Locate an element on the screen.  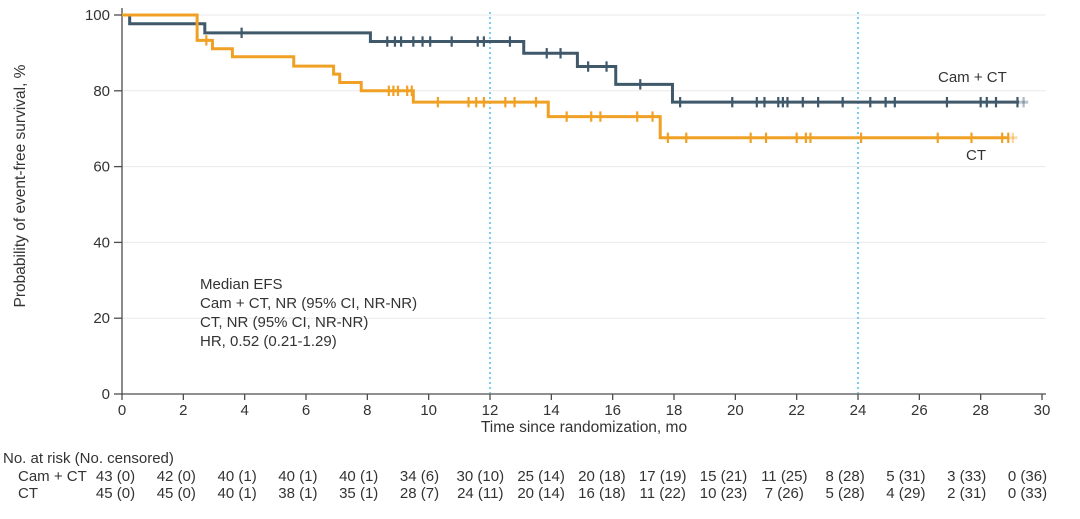
annotation-line-hazard-ratio: HR, 0.52 (0.21-1.29) is located at coordinates (268, 341).